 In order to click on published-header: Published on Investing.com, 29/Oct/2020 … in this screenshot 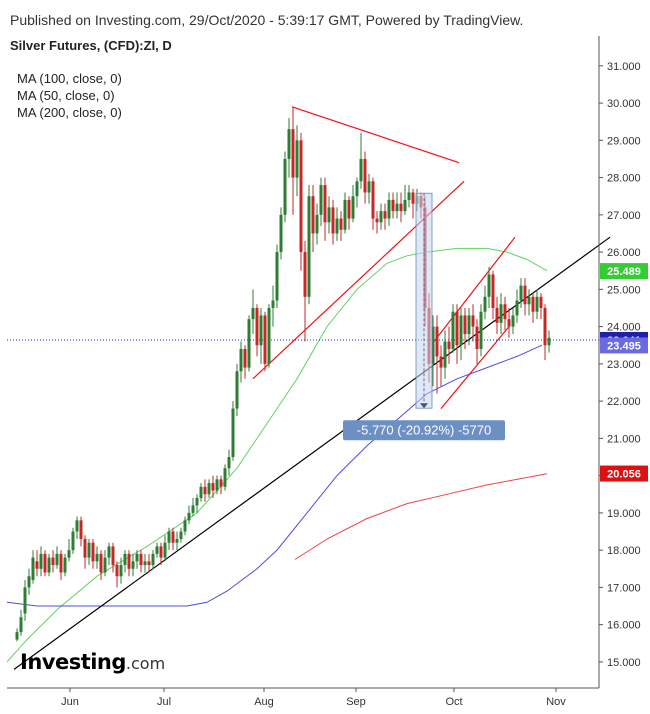, I will do `click(267, 20)`.